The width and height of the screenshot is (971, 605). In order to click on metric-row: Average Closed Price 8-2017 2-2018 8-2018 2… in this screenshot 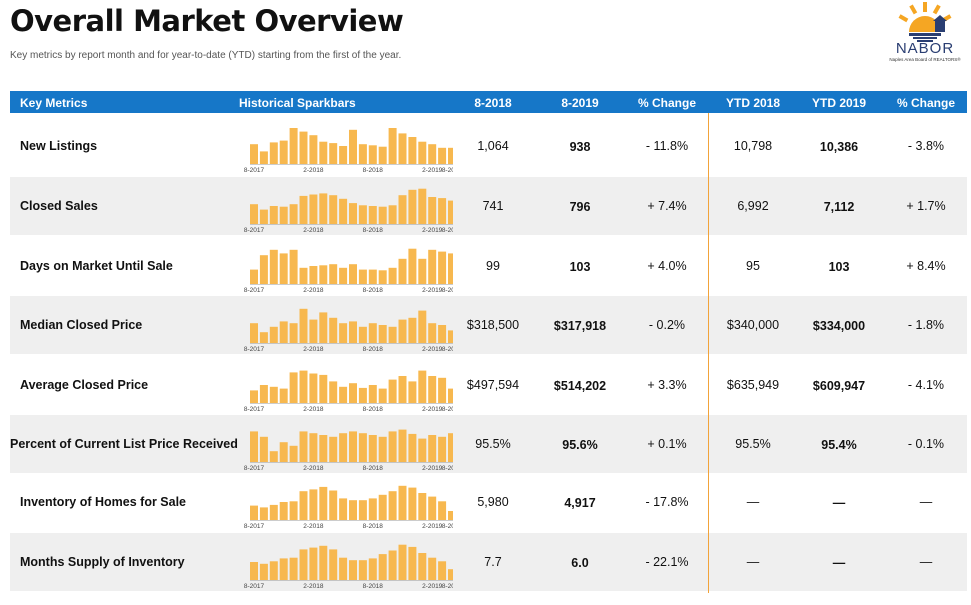, I will do `click(488, 385)`.